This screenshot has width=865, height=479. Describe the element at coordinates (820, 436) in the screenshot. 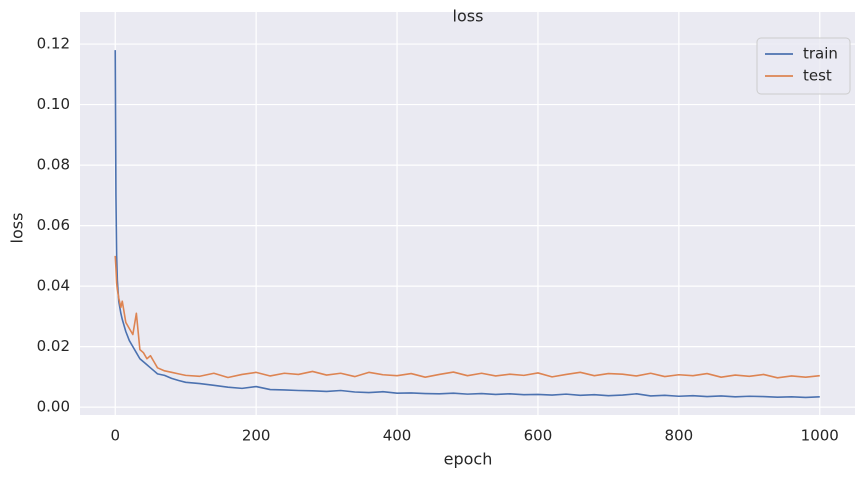

I see `x-tick-label: 1000` at that location.